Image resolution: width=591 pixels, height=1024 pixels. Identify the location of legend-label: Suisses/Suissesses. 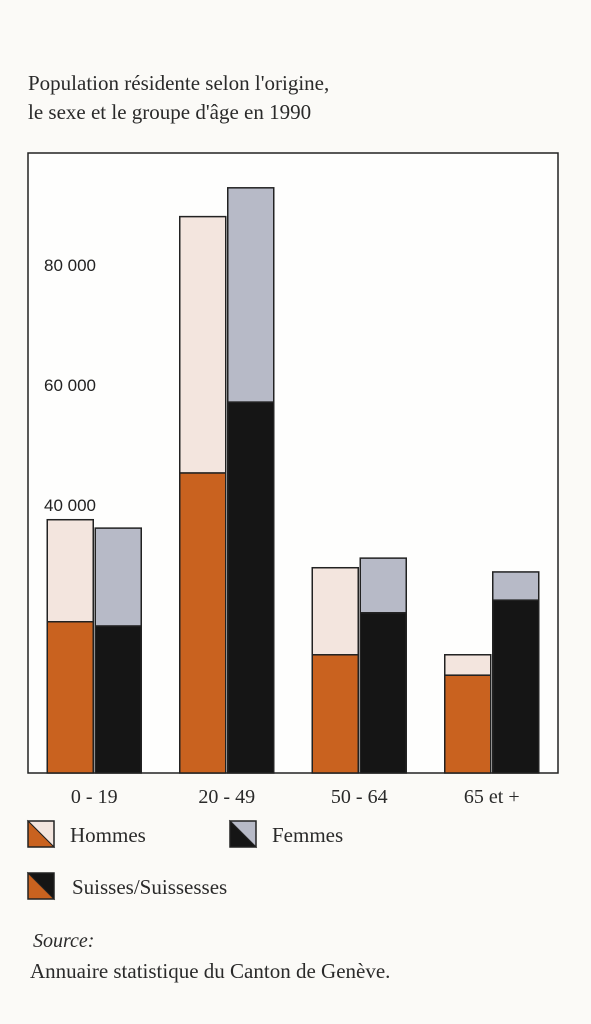
(149, 887).